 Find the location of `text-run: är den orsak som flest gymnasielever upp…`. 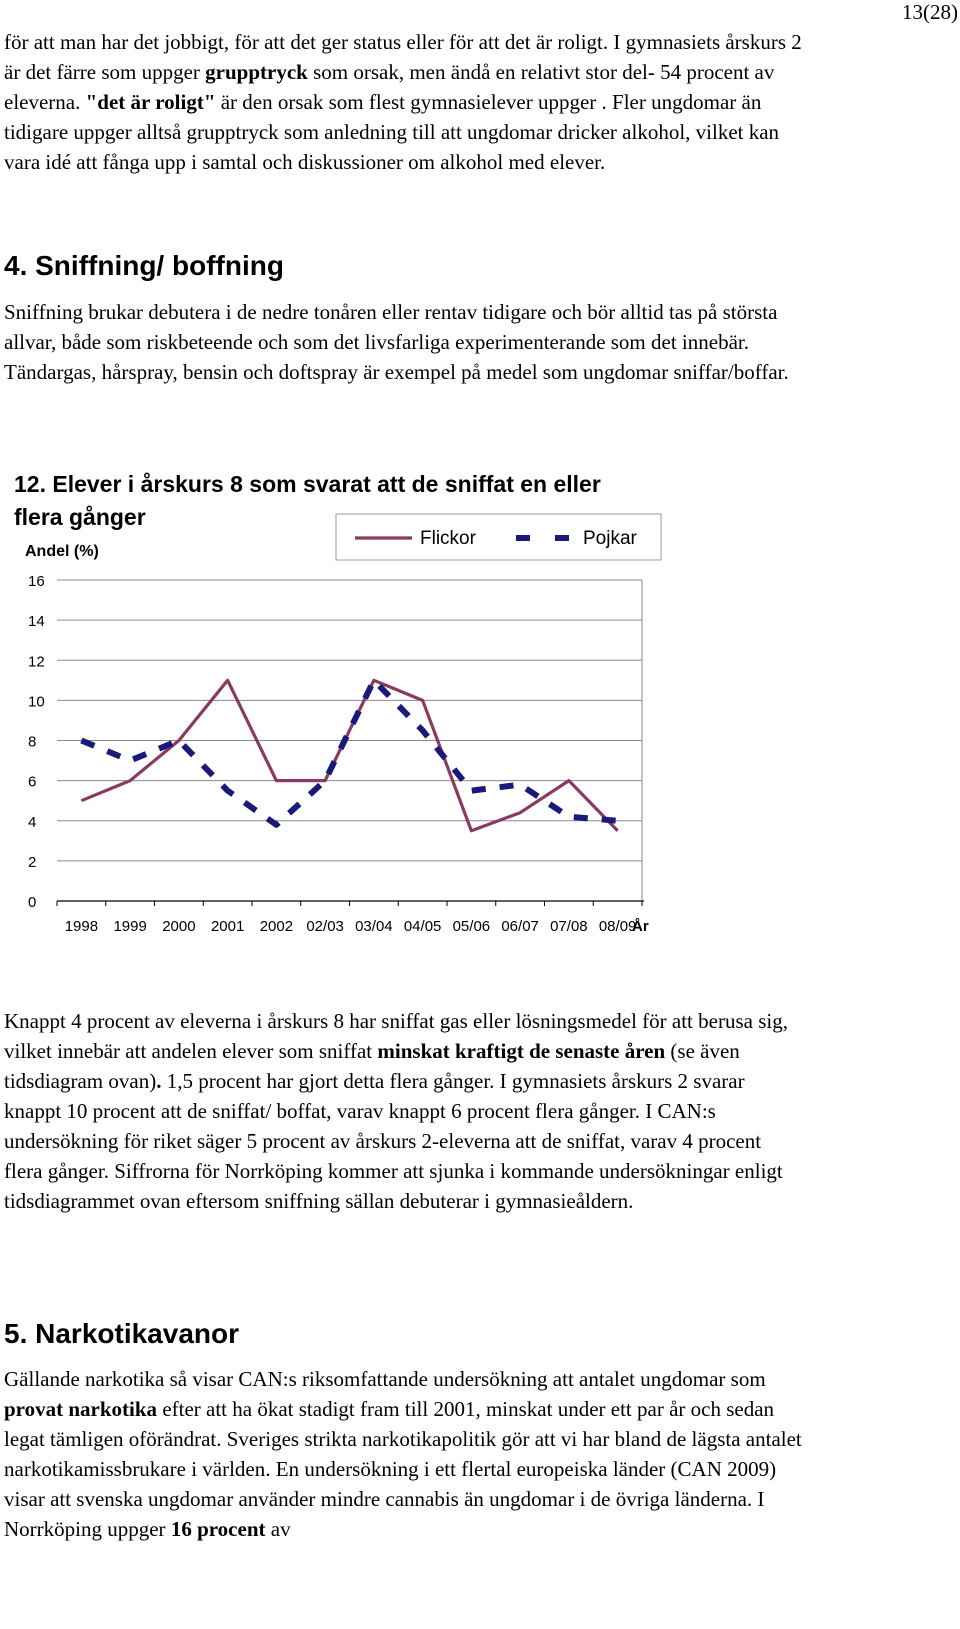

text-run: är den orsak som flest gymnasielever upp… is located at coordinates (392, 132).